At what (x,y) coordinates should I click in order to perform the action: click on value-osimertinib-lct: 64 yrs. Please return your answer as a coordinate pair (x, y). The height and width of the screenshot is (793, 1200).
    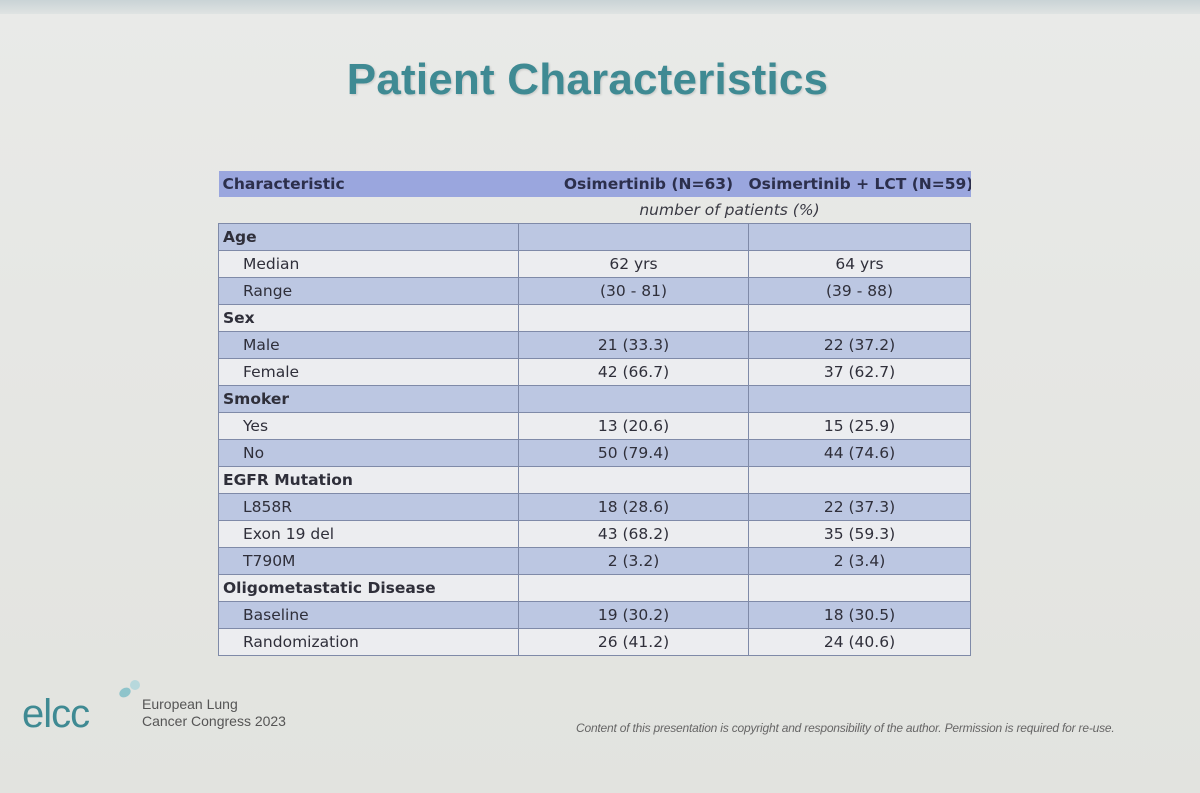
    Looking at the image, I should click on (859, 264).